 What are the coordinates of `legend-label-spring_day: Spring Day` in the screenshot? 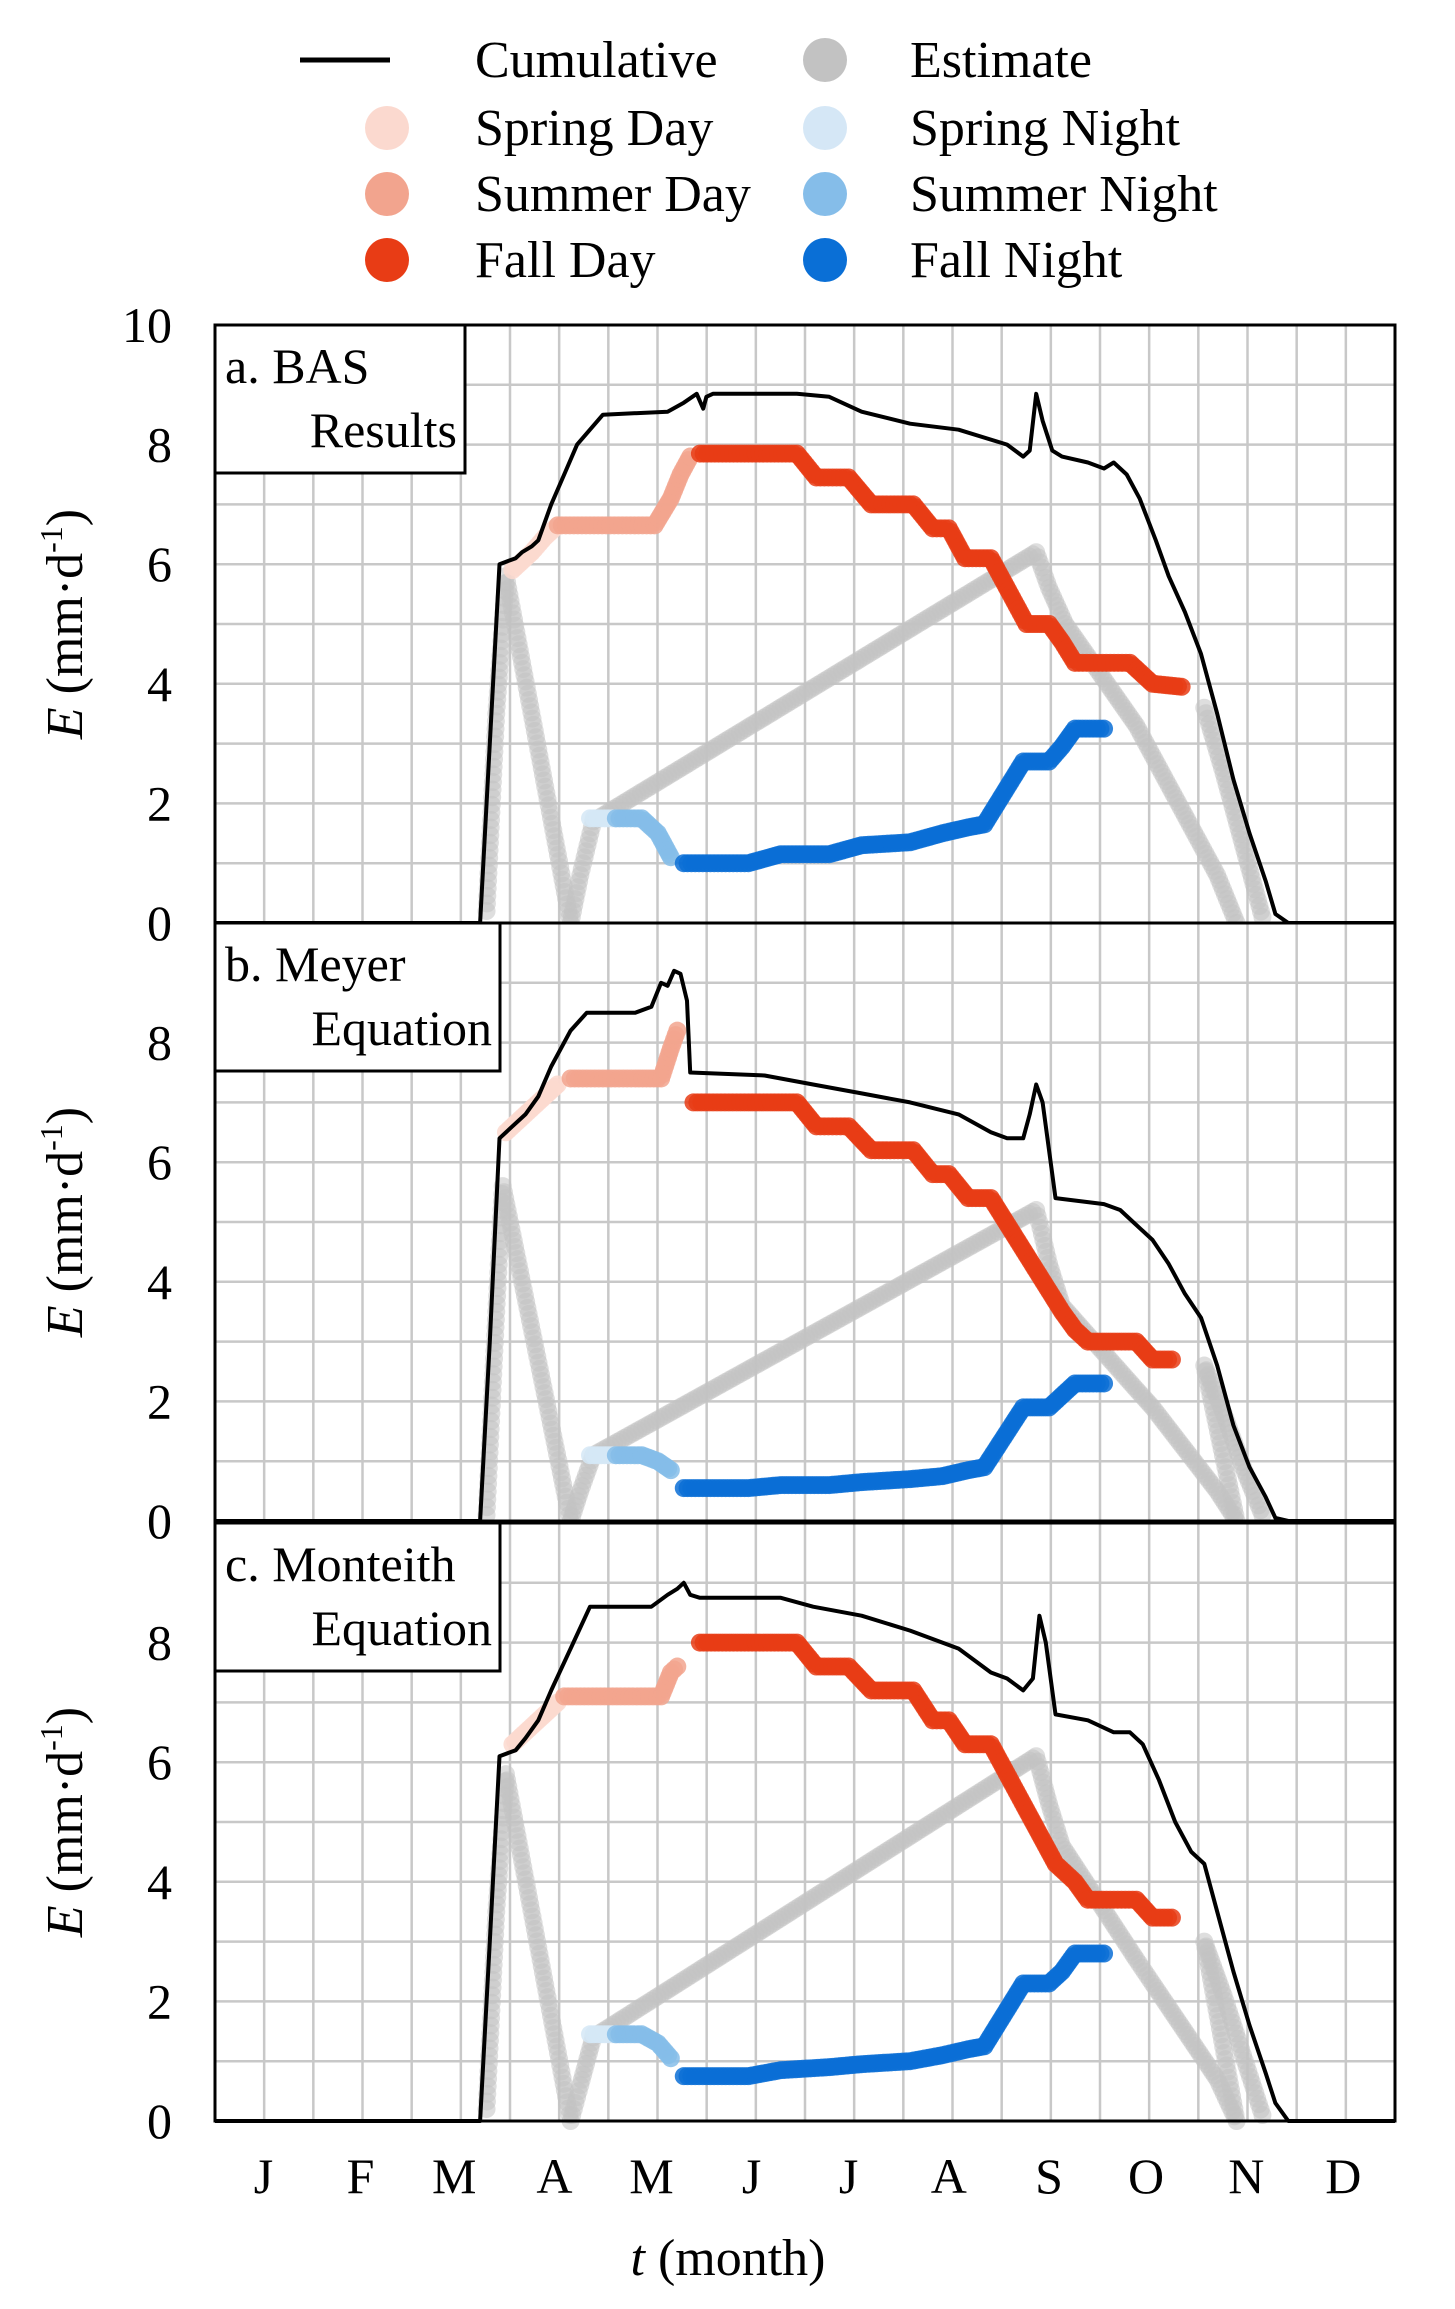 It's located at (594, 128).